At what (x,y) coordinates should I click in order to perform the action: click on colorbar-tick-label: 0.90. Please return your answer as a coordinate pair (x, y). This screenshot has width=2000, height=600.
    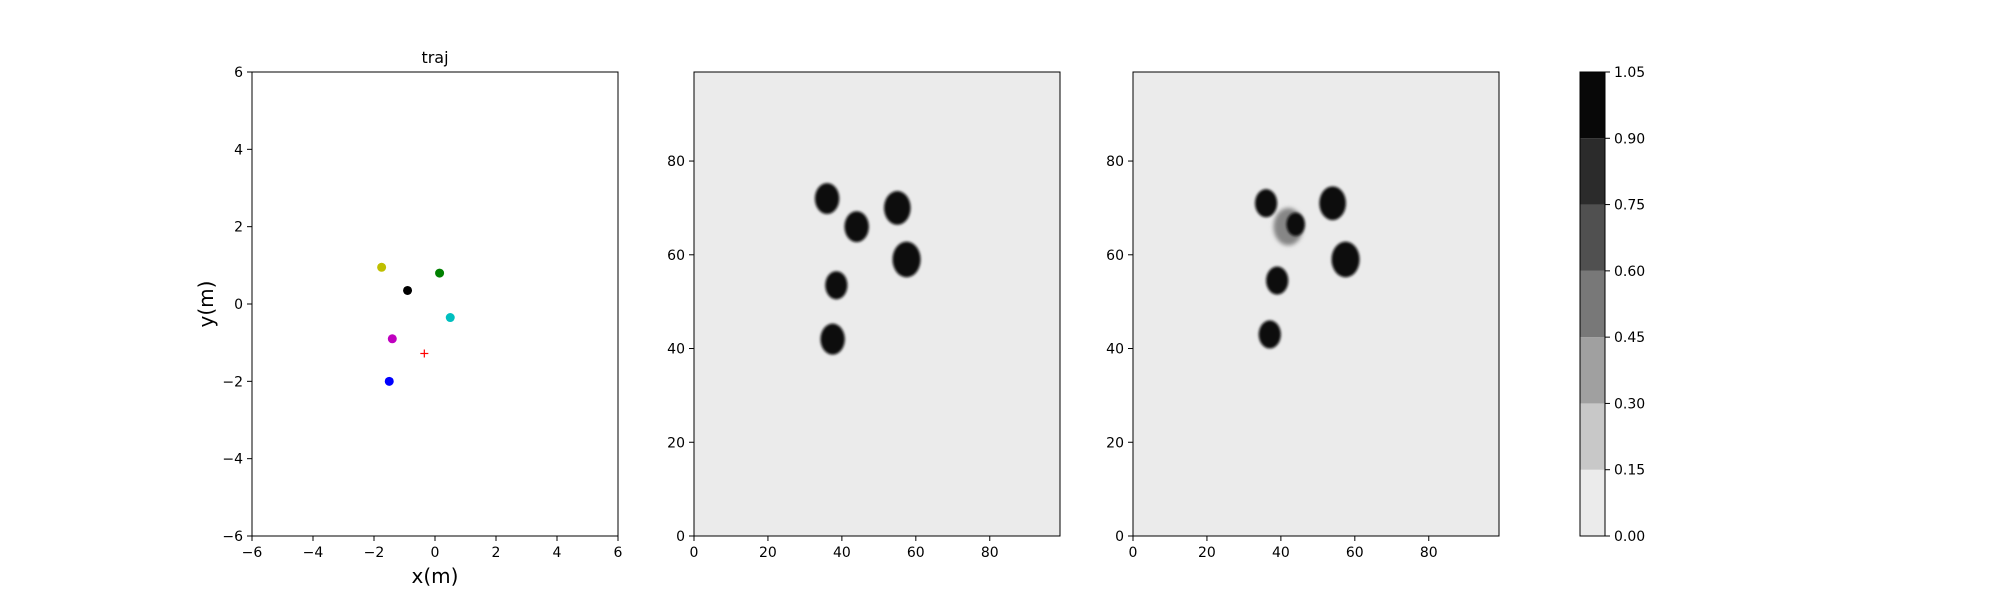
    Looking at the image, I should click on (1629, 139).